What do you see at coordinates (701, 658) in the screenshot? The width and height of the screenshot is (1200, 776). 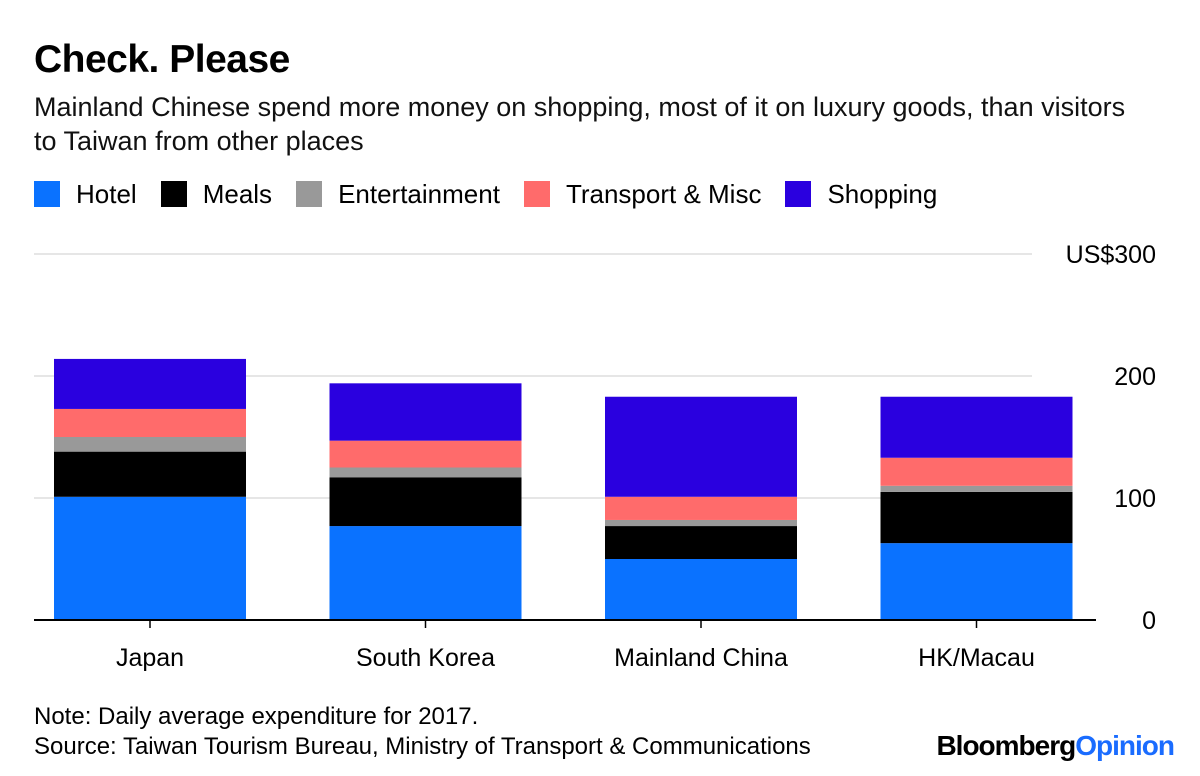 I see `x-tick-label: Mainland China` at bounding box center [701, 658].